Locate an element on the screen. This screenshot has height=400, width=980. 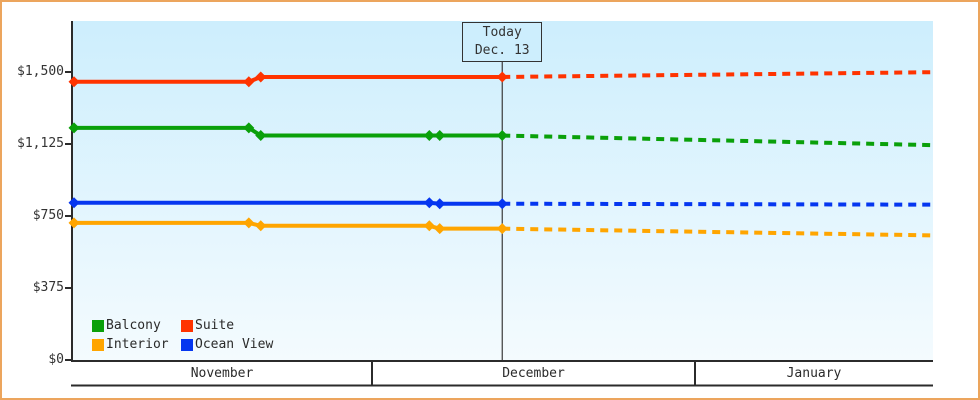
y-axis-tick-label: $750 is located at coordinates (48, 215).